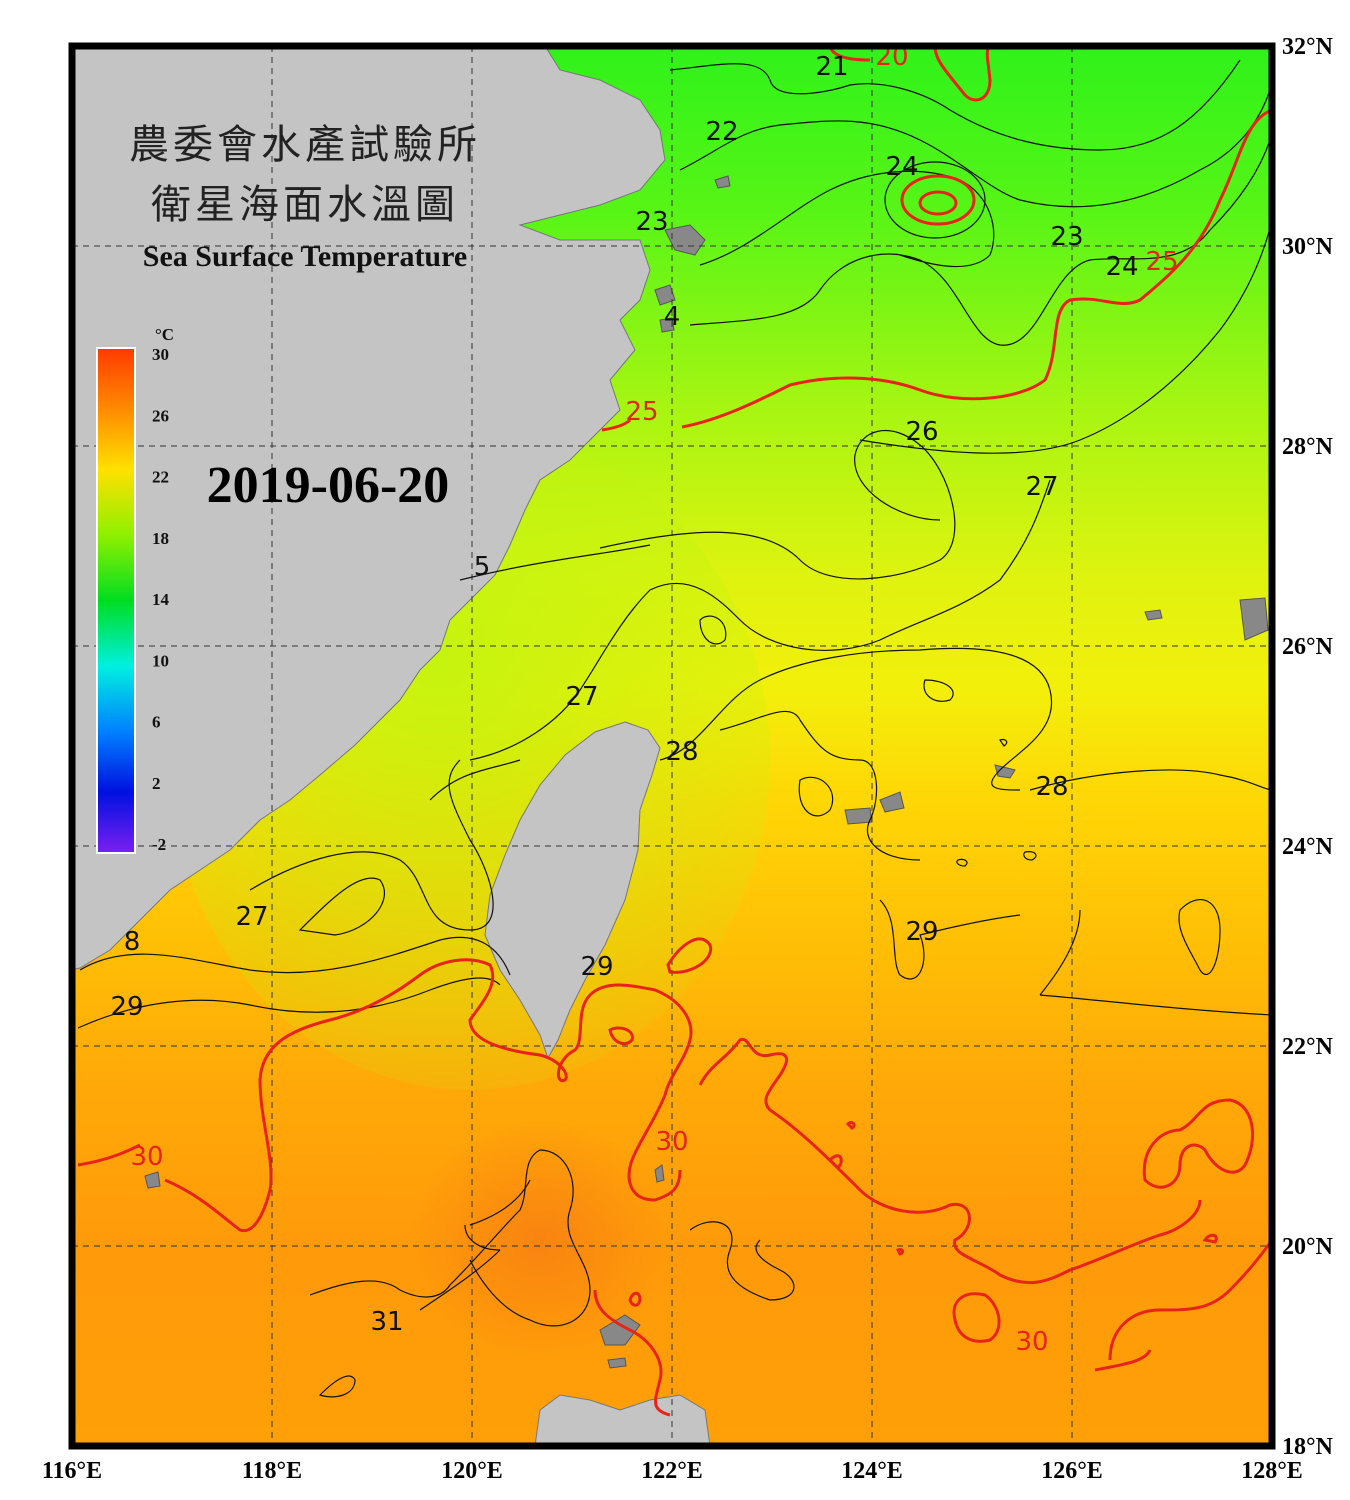 This screenshot has width=1350, height=1500. Describe the element at coordinates (72, 1471) in the screenshot. I see `lon-label: 116°E` at that location.